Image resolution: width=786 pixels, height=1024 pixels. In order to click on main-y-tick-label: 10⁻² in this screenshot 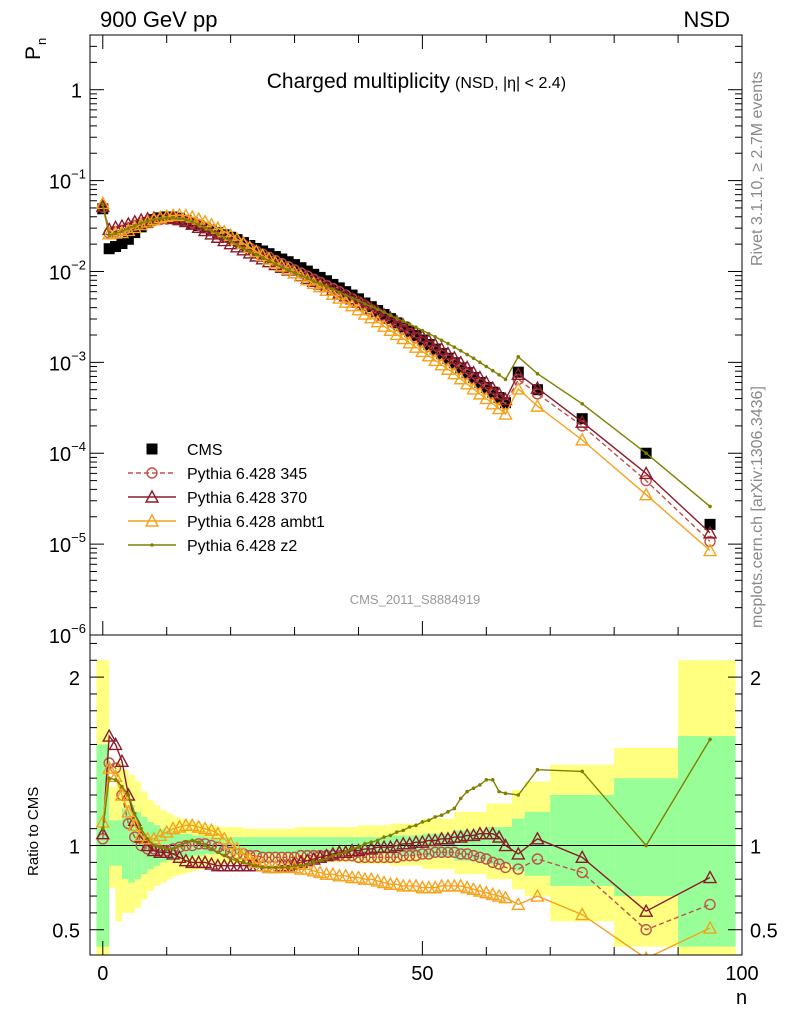, I will do `click(67, 270)`.